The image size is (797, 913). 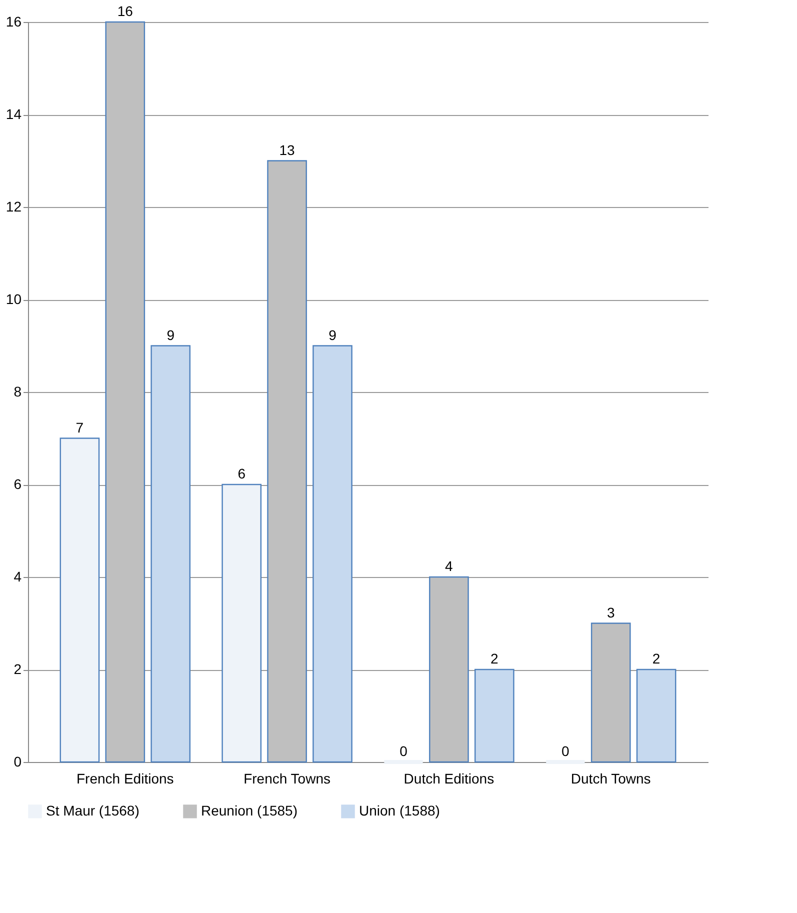 What do you see at coordinates (14, 22) in the screenshot?
I see `y-tick-label: 16` at bounding box center [14, 22].